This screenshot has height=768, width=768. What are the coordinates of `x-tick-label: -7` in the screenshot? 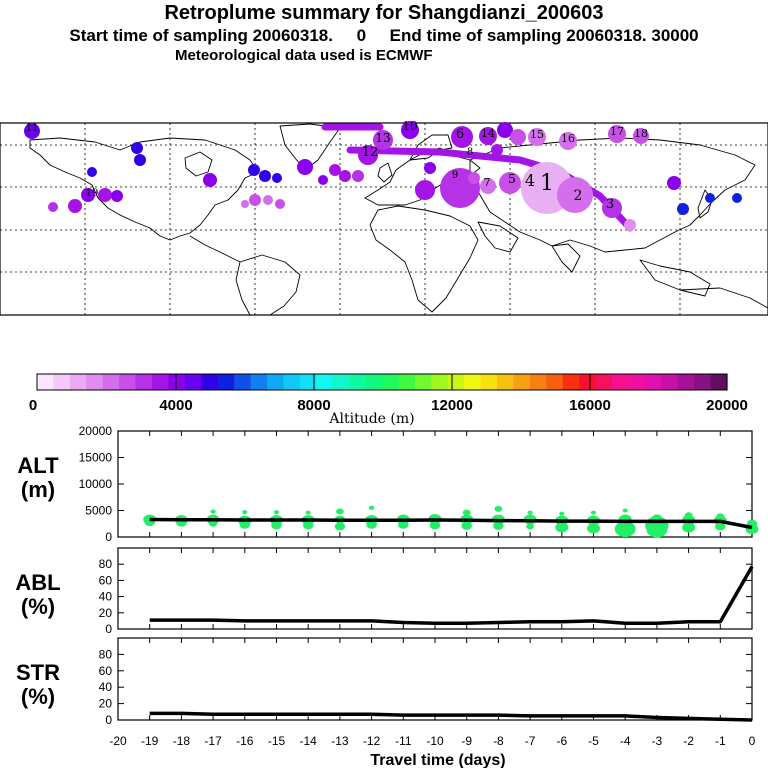 It's located at (530, 741).